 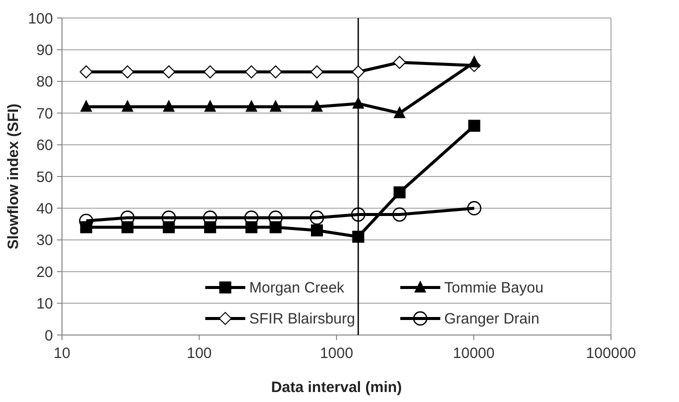 I want to click on y-tick-label: 70, so click(x=44, y=113).